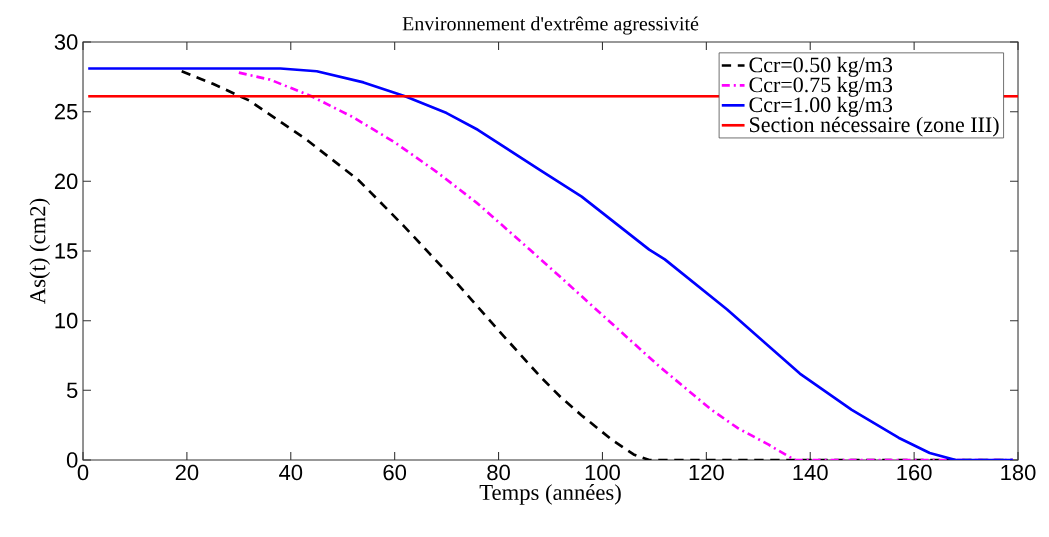 This screenshot has height=537, width=1049. I want to click on x-tick-label: 60, so click(395, 472).